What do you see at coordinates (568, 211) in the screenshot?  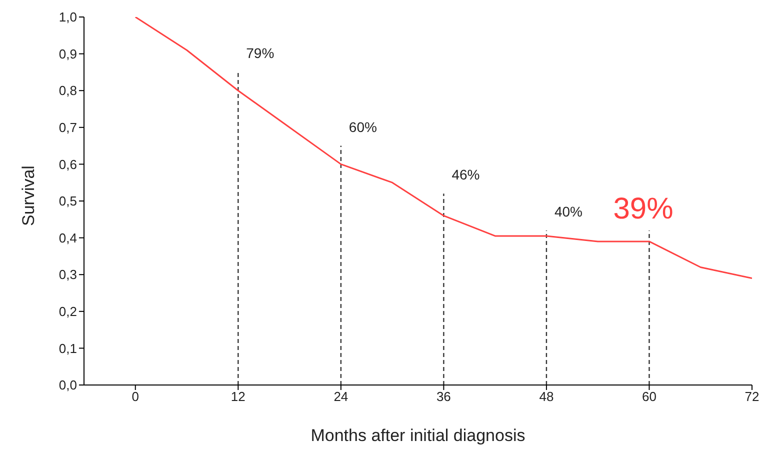 I see `annotation: 40%` at bounding box center [568, 211].